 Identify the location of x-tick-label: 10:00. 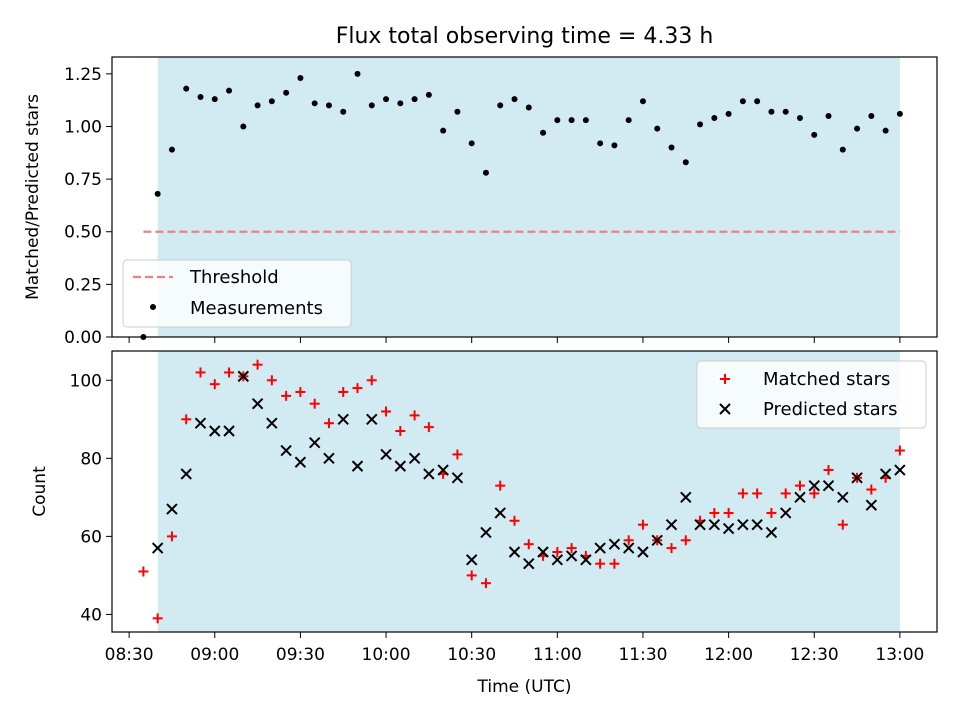
(386, 655).